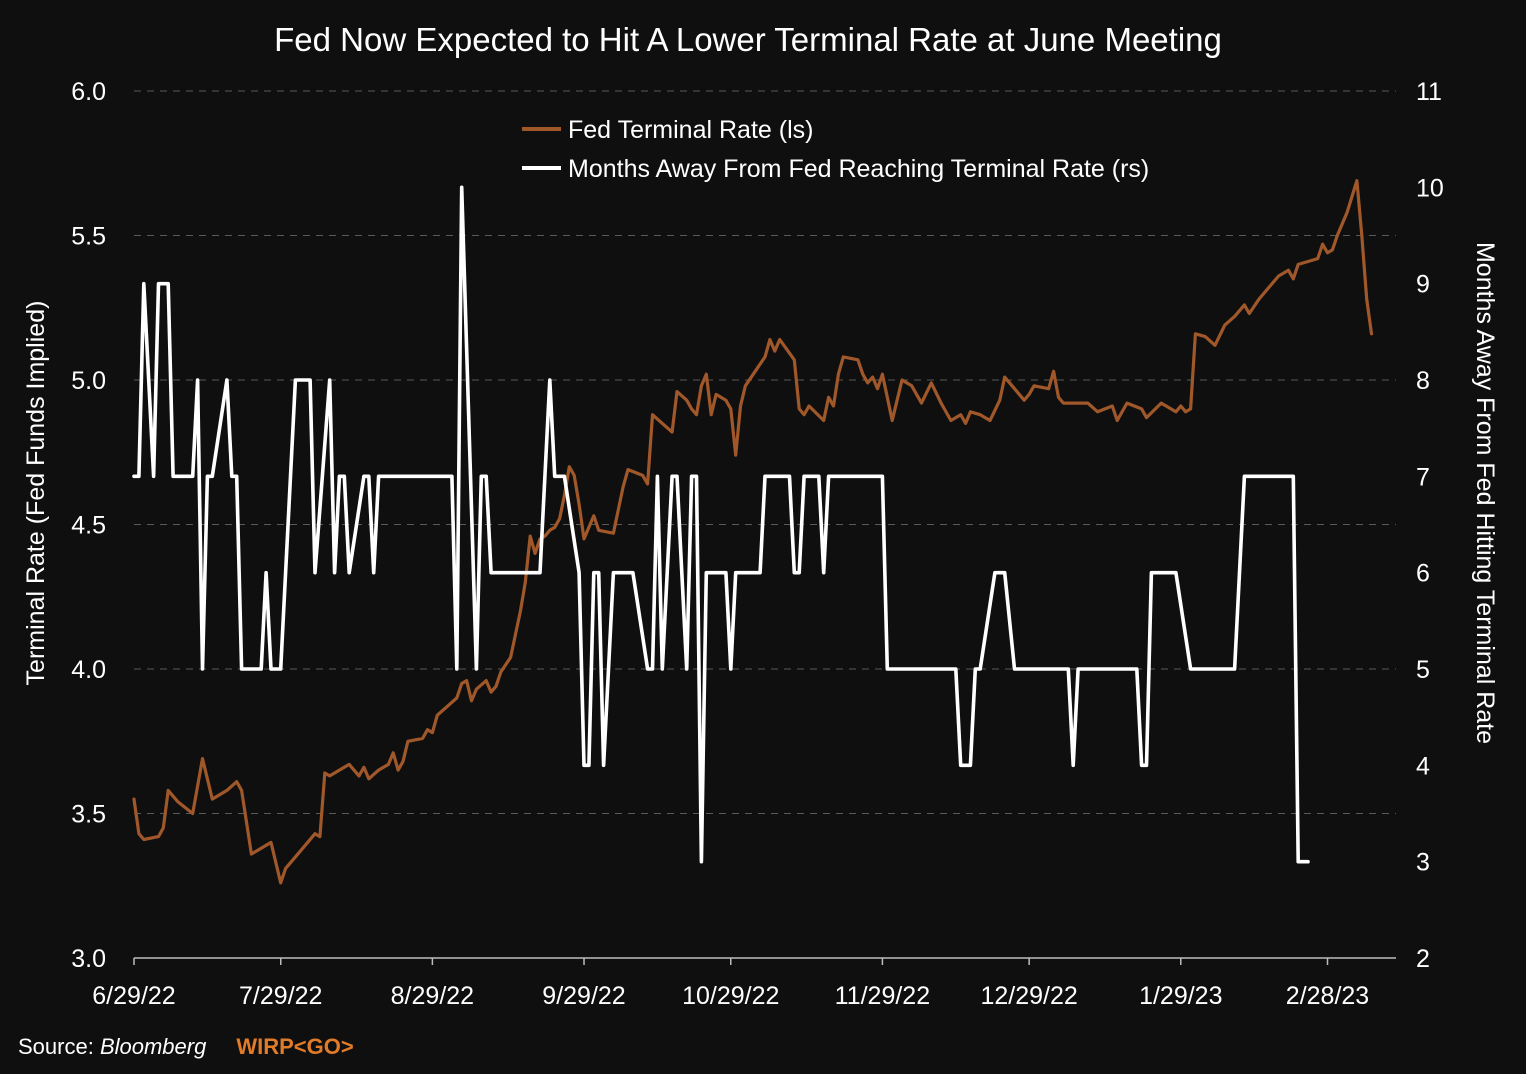 The image size is (1526, 1074). Describe the element at coordinates (1430, 188) in the screenshot. I see `right-tick-label: 10` at that location.